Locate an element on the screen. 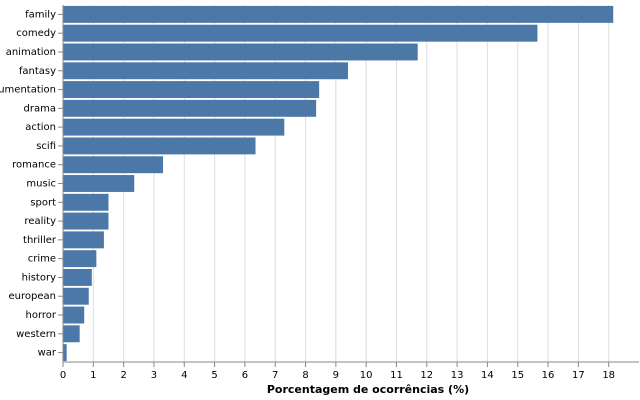  x-tick-label: 18 is located at coordinates (608, 375).